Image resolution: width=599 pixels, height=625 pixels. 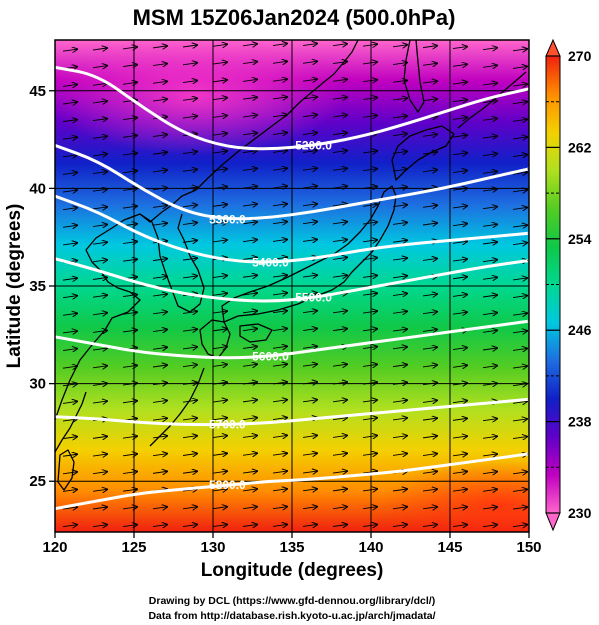 What do you see at coordinates (54, 547) in the screenshot?
I see `x-tick-label: 120` at bounding box center [54, 547].